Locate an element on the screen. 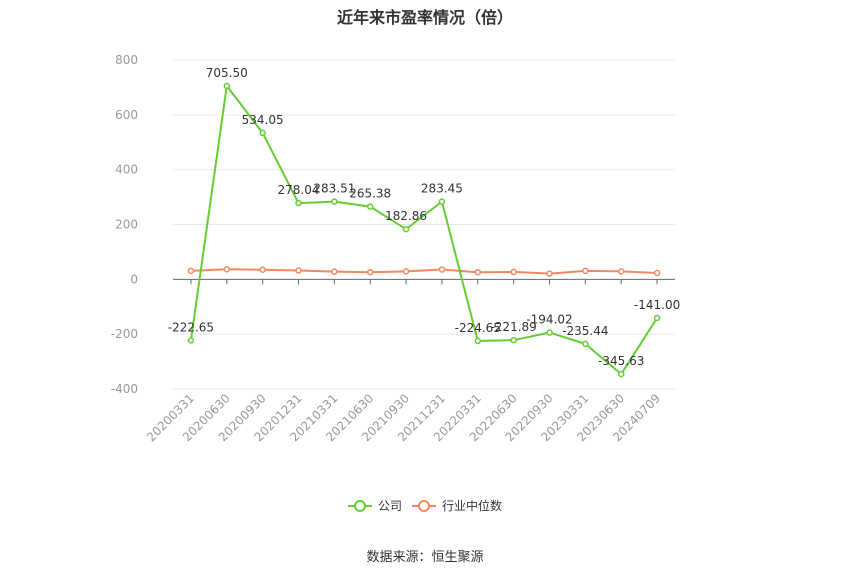 The width and height of the screenshot is (850, 575). data-label: -235.44 is located at coordinates (585, 331).